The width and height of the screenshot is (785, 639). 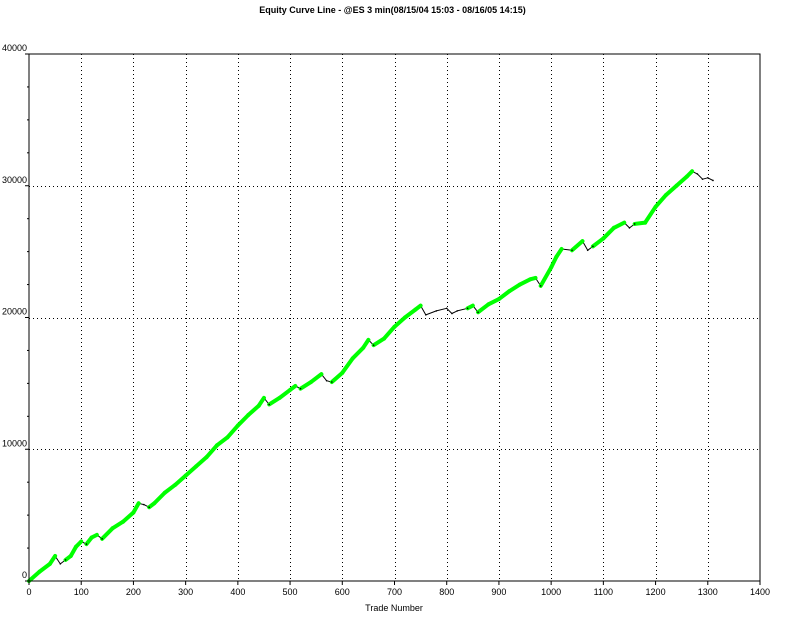 I want to click on x-tick-label: 900, so click(x=498, y=592).